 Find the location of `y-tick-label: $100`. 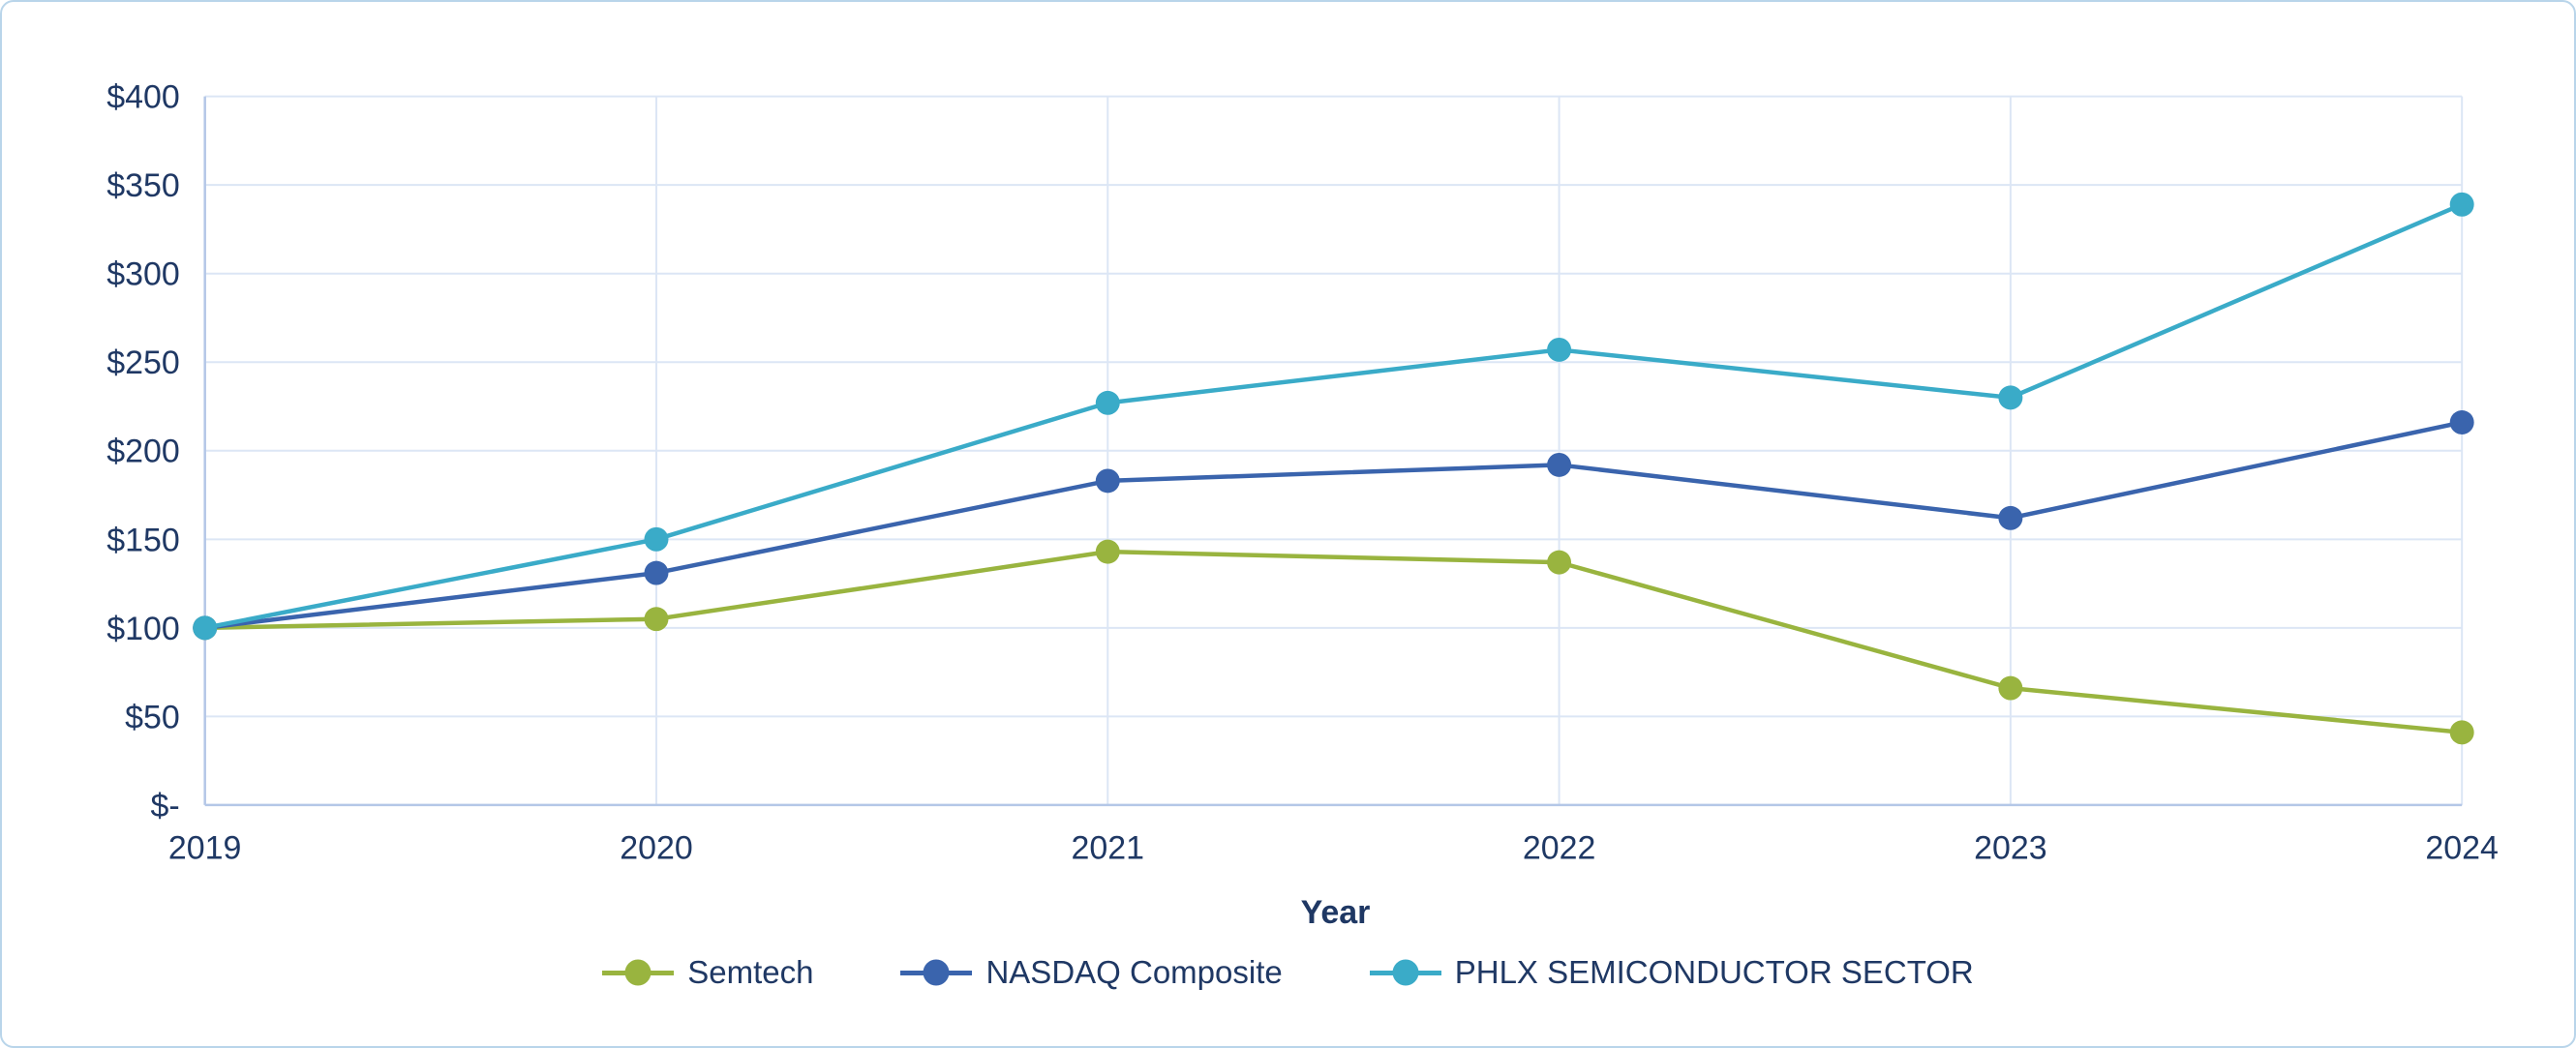

y-tick-label: $100 is located at coordinates (143, 629).